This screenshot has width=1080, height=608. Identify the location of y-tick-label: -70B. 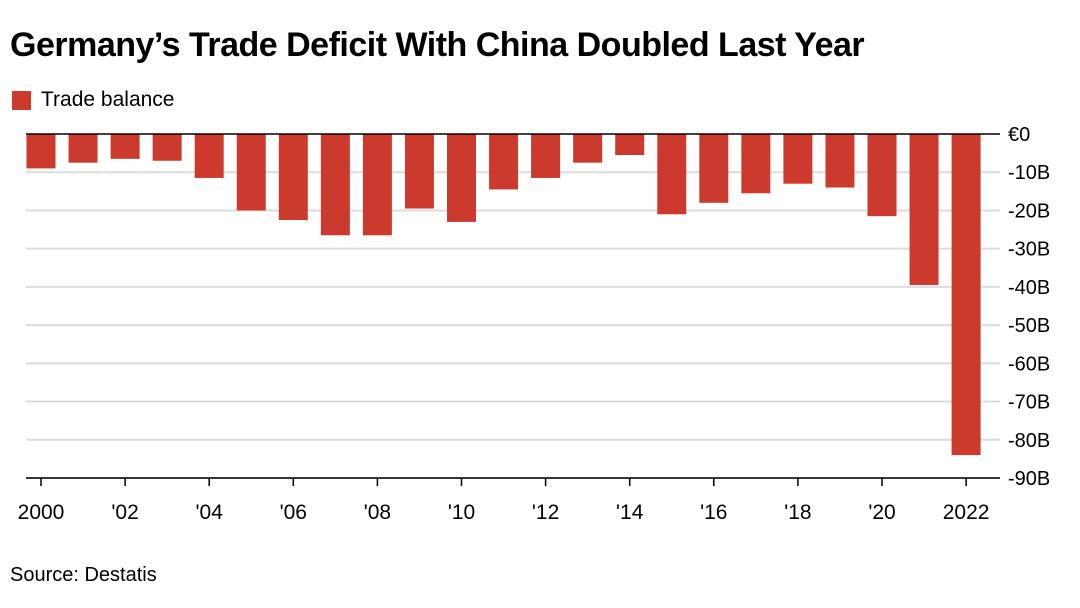
(1029, 403).